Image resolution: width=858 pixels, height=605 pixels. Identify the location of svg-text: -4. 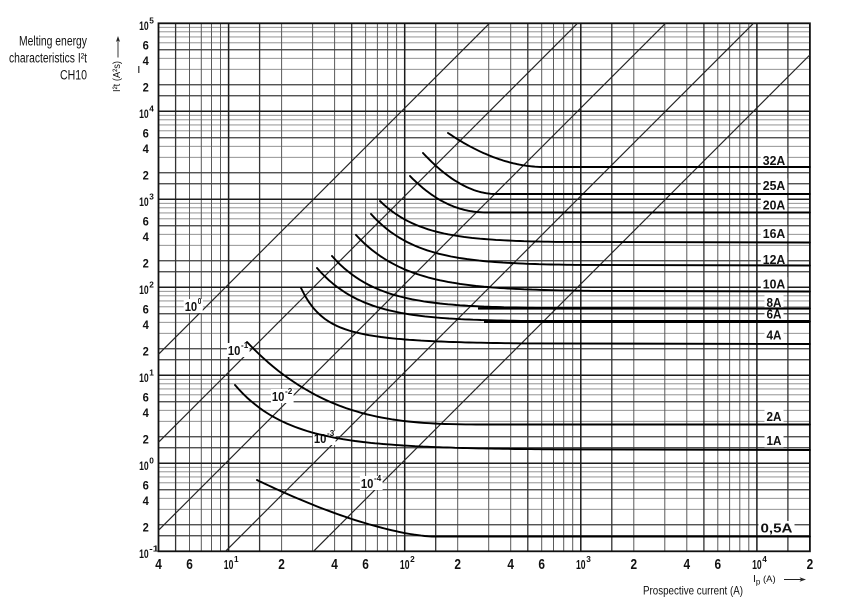
(378, 478).